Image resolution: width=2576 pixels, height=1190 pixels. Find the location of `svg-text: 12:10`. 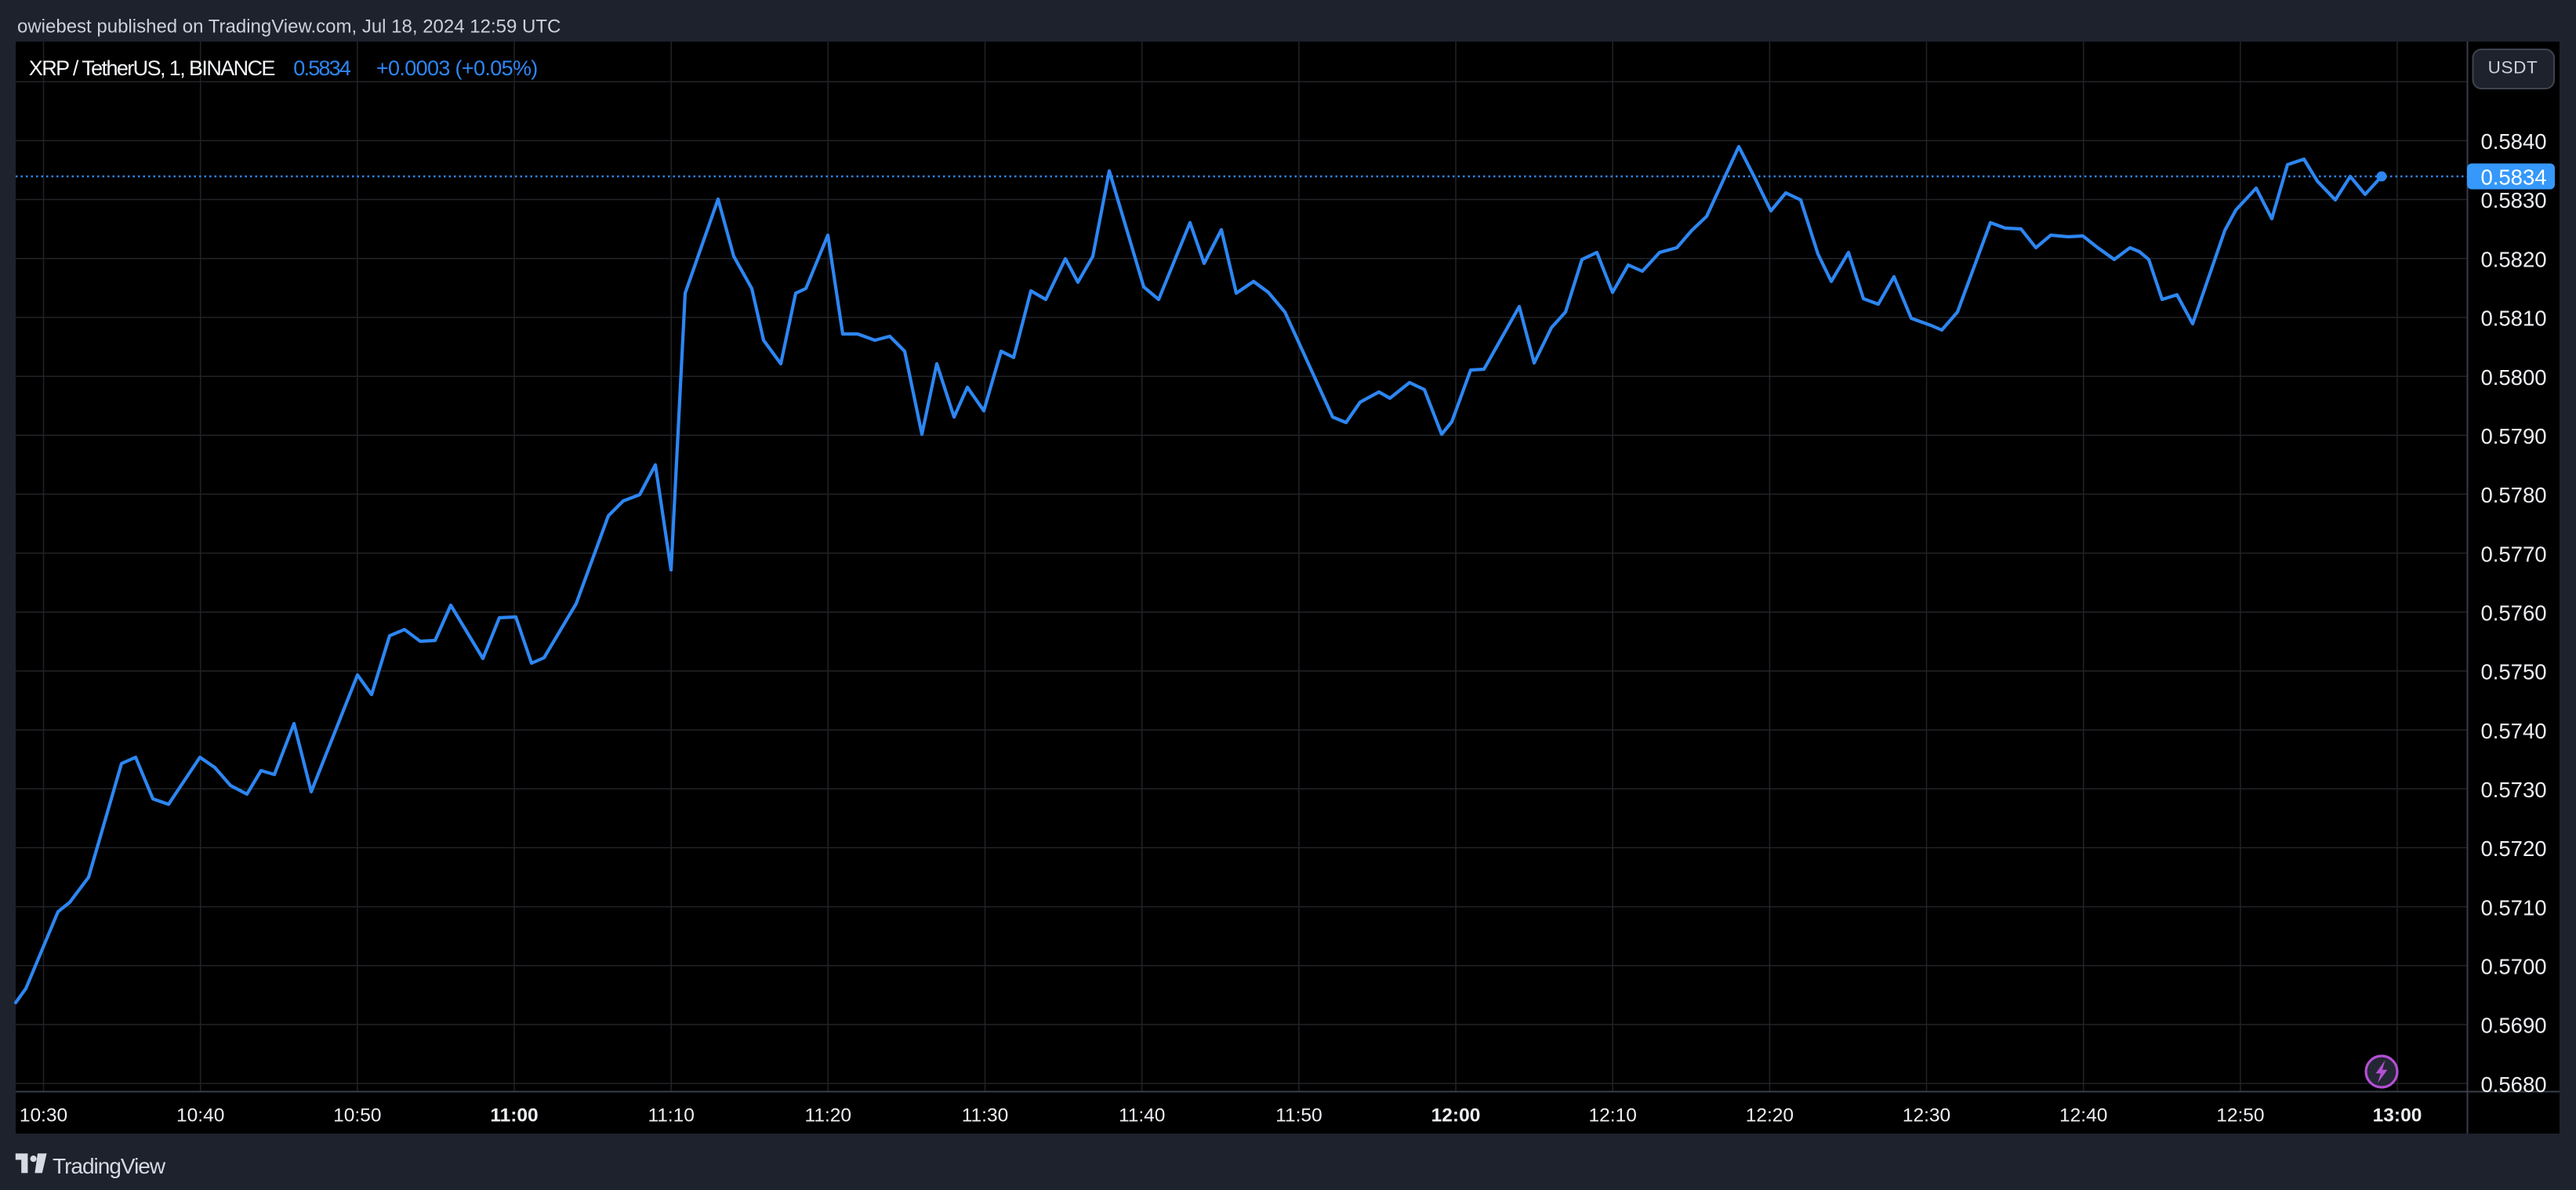

svg-text: 12:10 is located at coordinates (1613, 1115).